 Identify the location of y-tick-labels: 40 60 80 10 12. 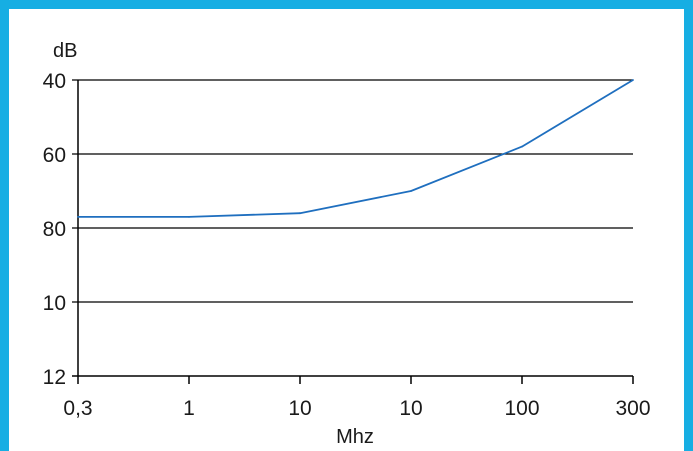
(54, 229).